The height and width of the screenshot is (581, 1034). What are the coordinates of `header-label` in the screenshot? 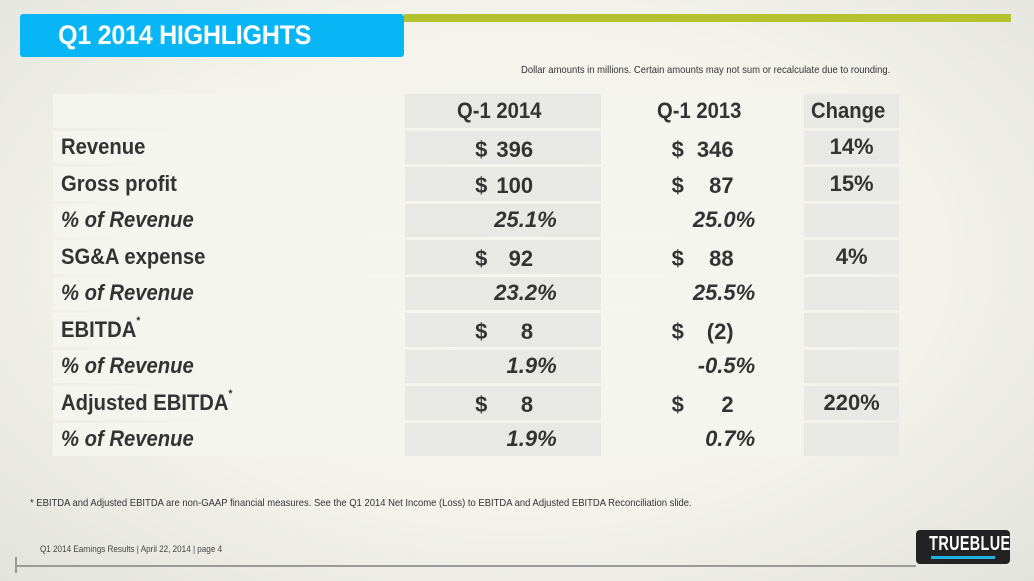 It's located at (228, 111).